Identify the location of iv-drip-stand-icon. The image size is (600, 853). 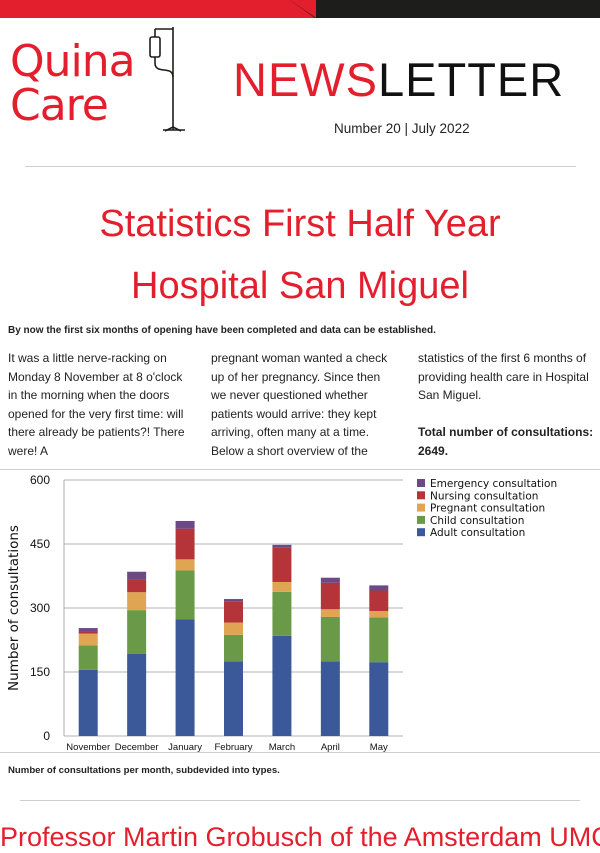
(167, 79).